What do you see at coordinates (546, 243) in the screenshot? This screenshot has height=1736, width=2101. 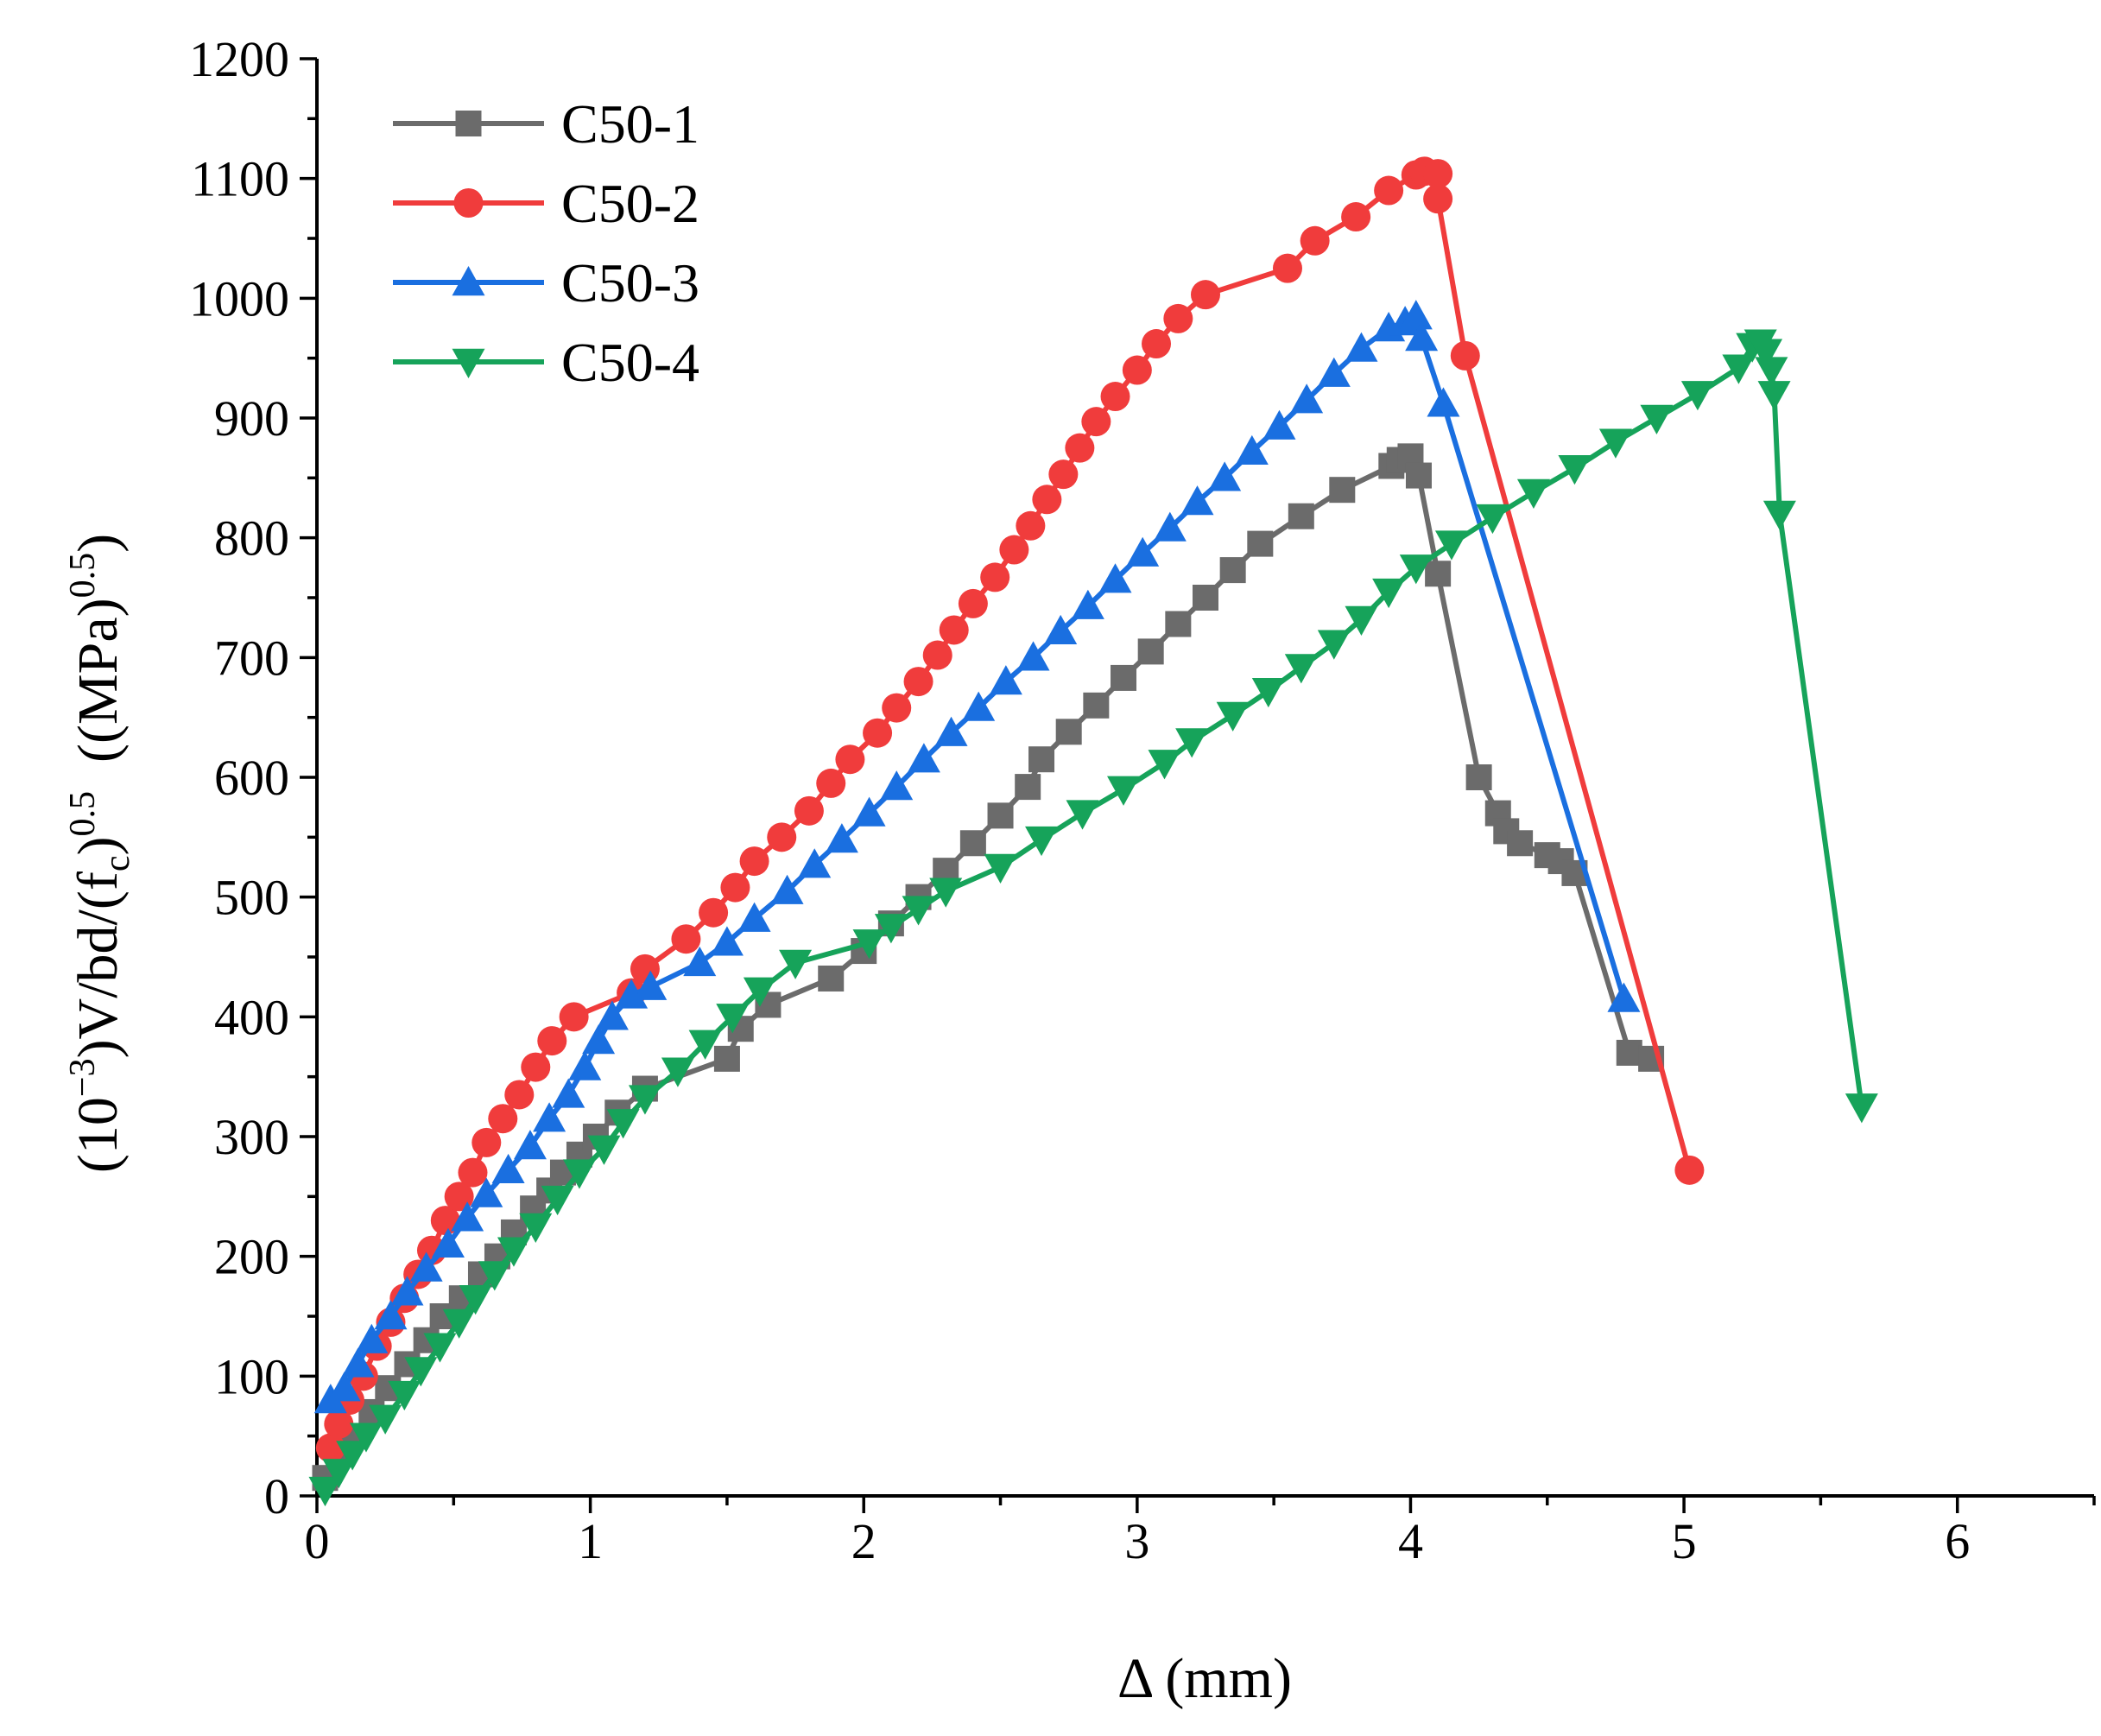 I see `legend: C50-1 C50-2 C50-3 C50-4` at bounding box center [546, 243].